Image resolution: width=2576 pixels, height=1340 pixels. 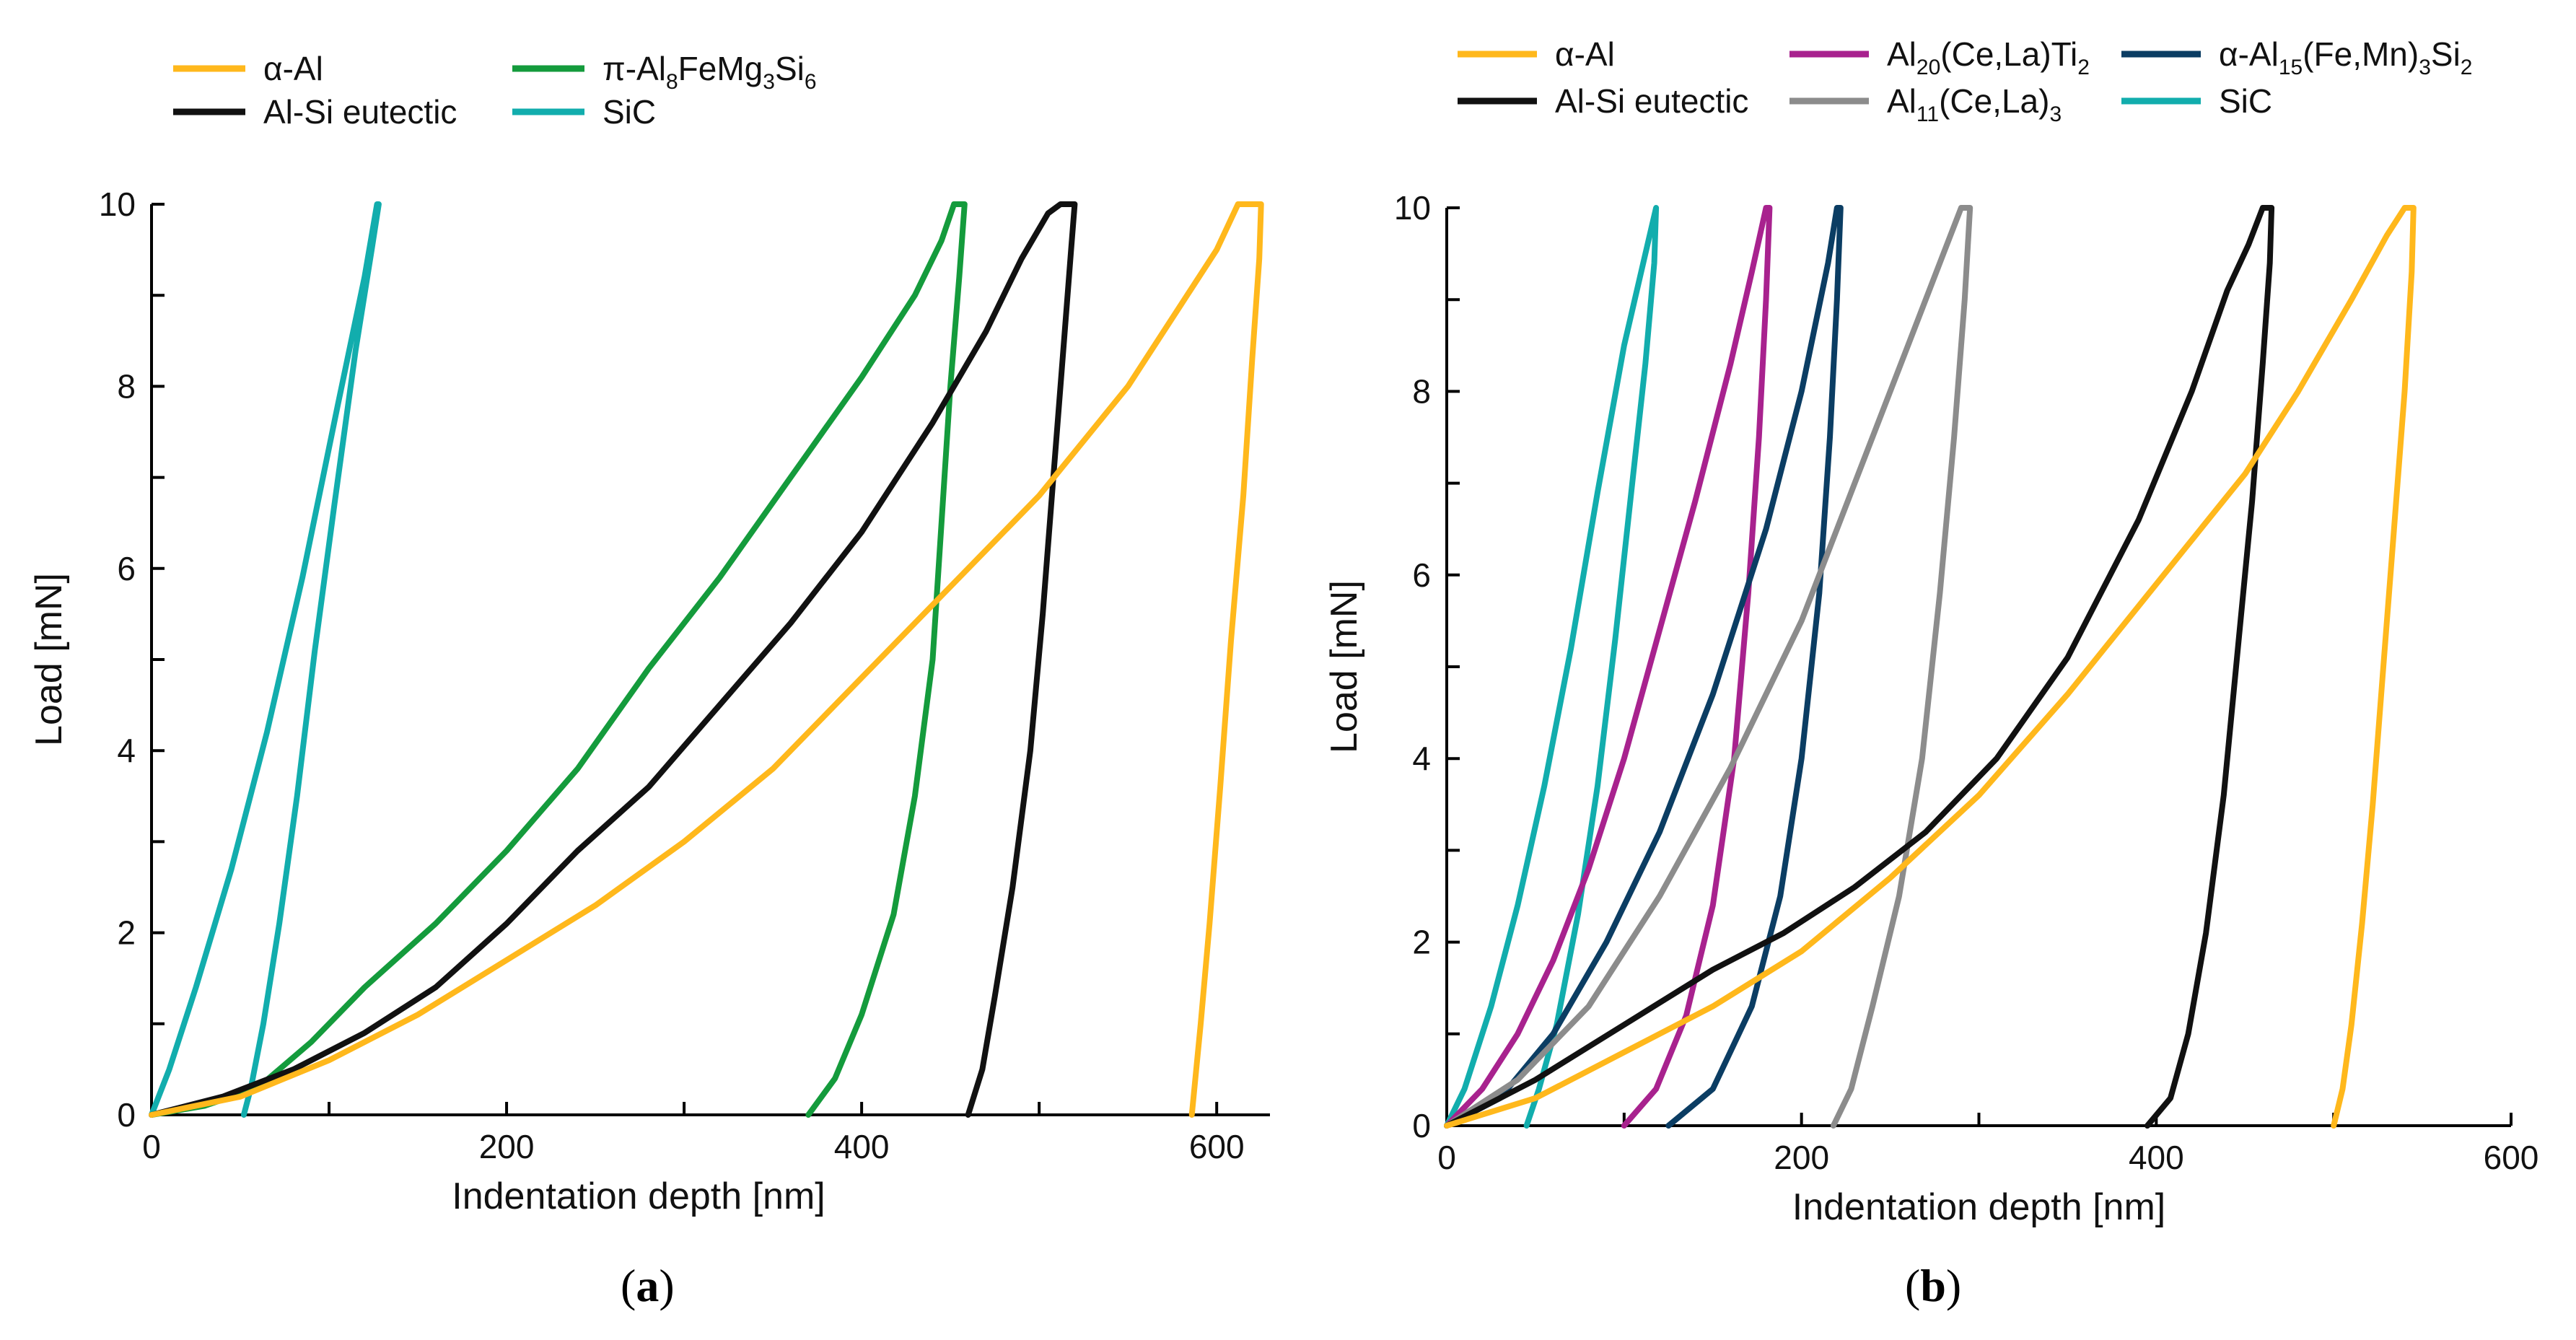 I want to click on series-line-al11, so click(x=1708, y=667).